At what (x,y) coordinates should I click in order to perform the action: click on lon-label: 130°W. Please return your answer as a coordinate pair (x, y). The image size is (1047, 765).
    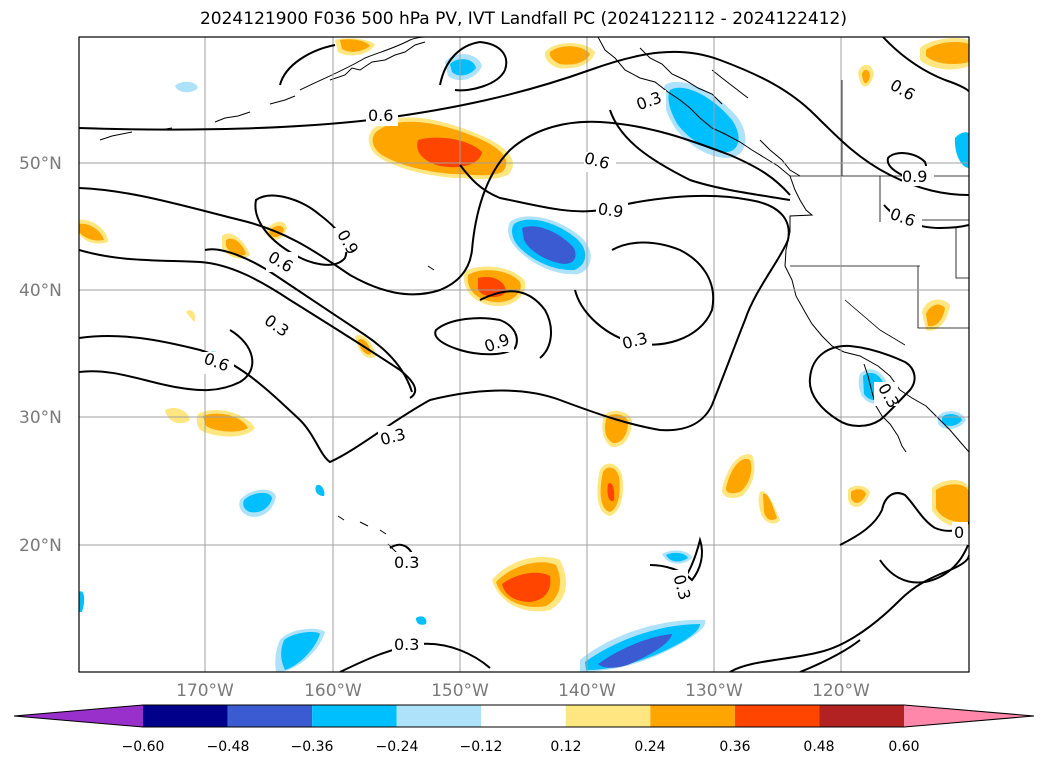
    Looking at the image, I should click on (714, 691).